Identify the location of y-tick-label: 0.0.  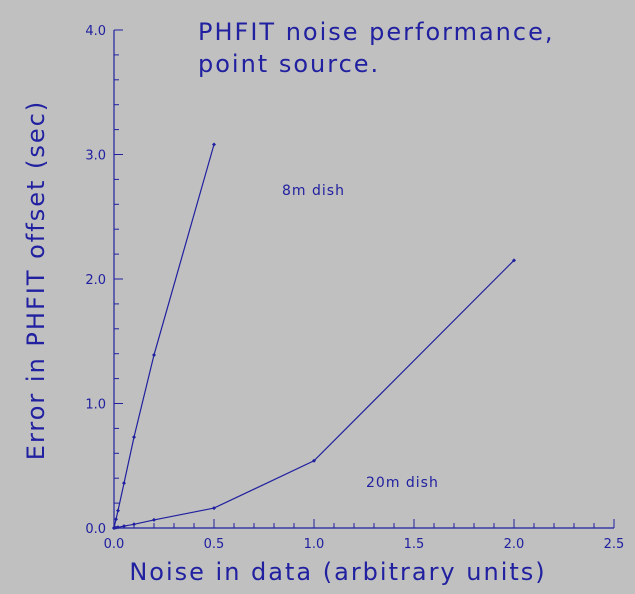
(95, 529).